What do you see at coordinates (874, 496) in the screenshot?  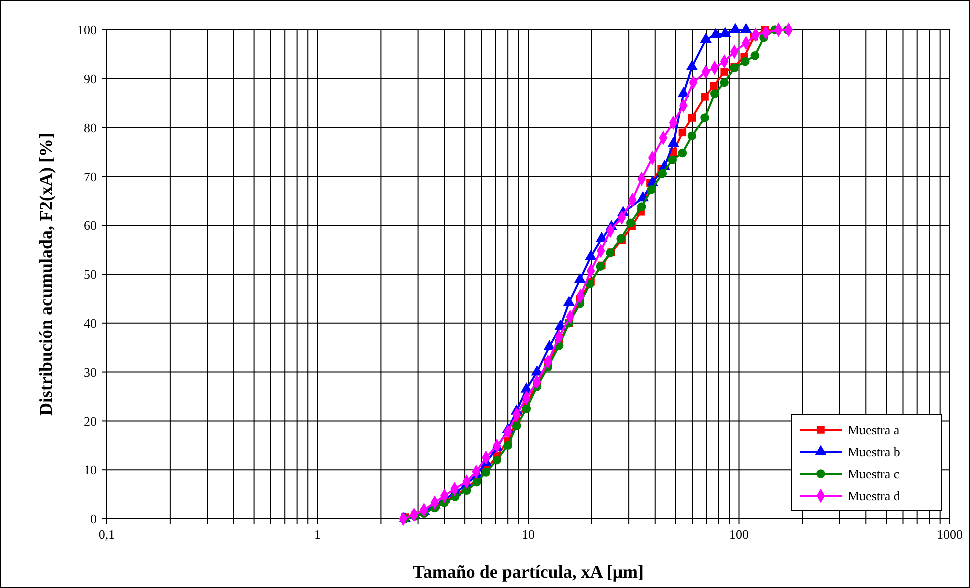 I see `legend-label: Muestra d` at bounding box center [874, 496].